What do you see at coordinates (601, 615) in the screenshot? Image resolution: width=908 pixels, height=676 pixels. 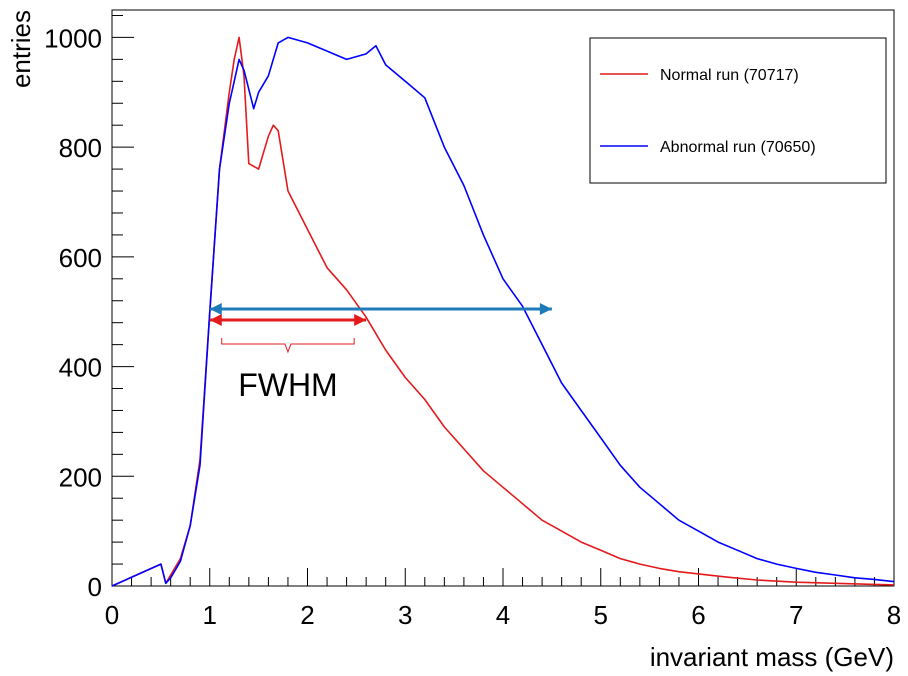 I see `x-tick-label: 5` at bounding box center [601, 615].